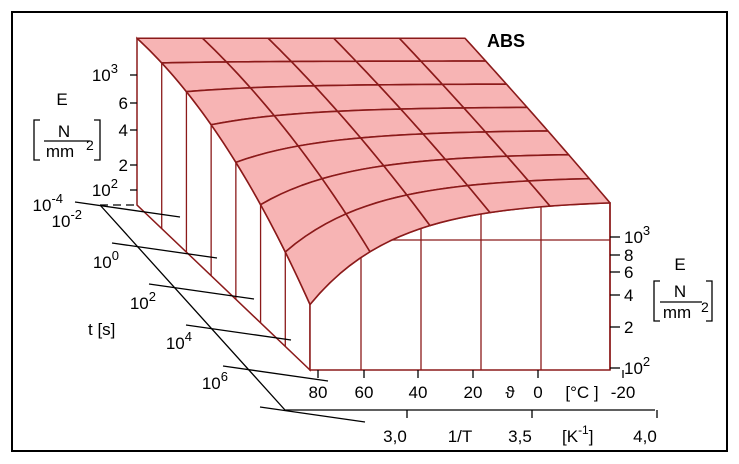 Image resolution: width=739 pixels, height=464 pixels. What do you see at coordinates (506, 41) in the screenshot?
I see `title: ABS` at bounding box center [506, 41].